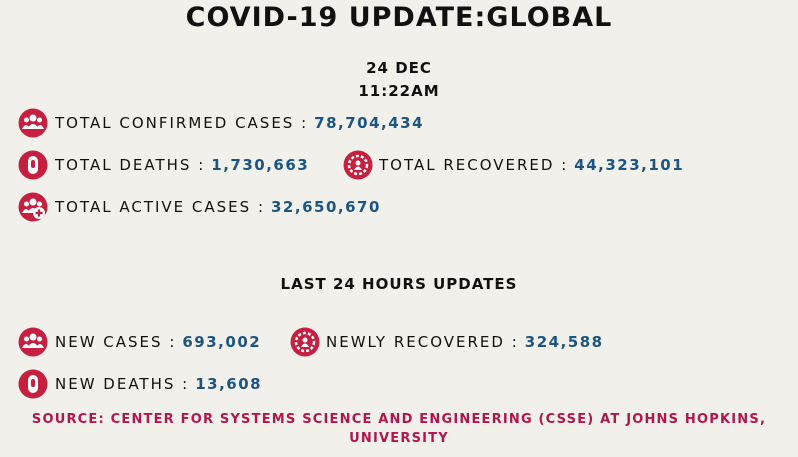  I want to click on stat-row: TOTAL RECOVERED : 44,323,101, so click(531, 165).